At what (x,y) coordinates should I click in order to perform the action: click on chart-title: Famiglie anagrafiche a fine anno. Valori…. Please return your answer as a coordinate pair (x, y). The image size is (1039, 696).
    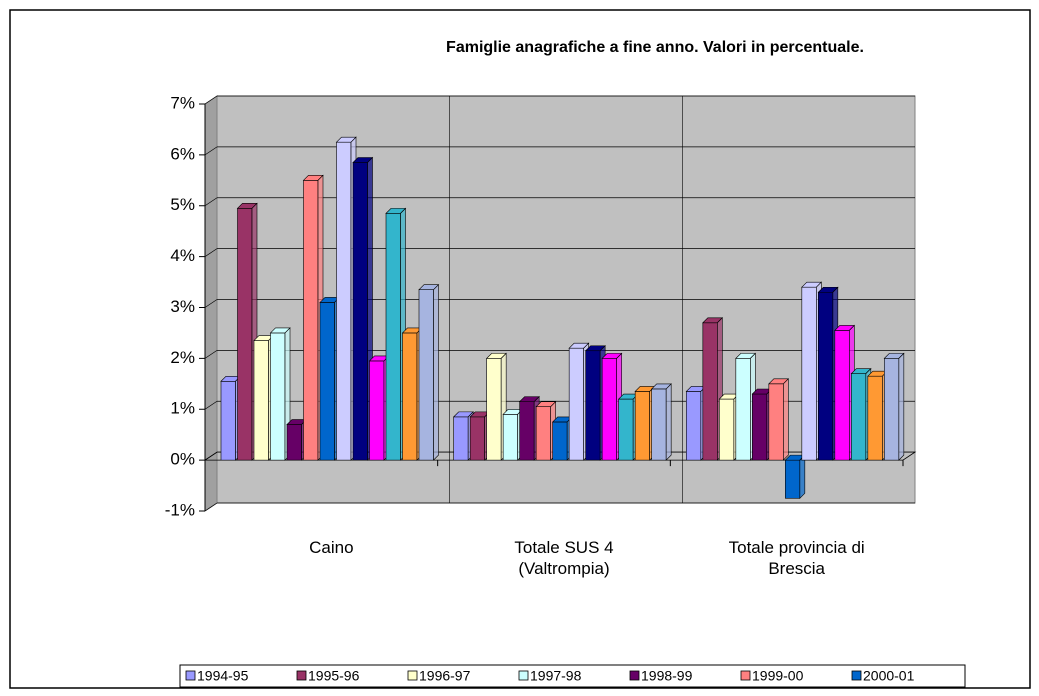
    Looking at the image, I should click on (655, 47).